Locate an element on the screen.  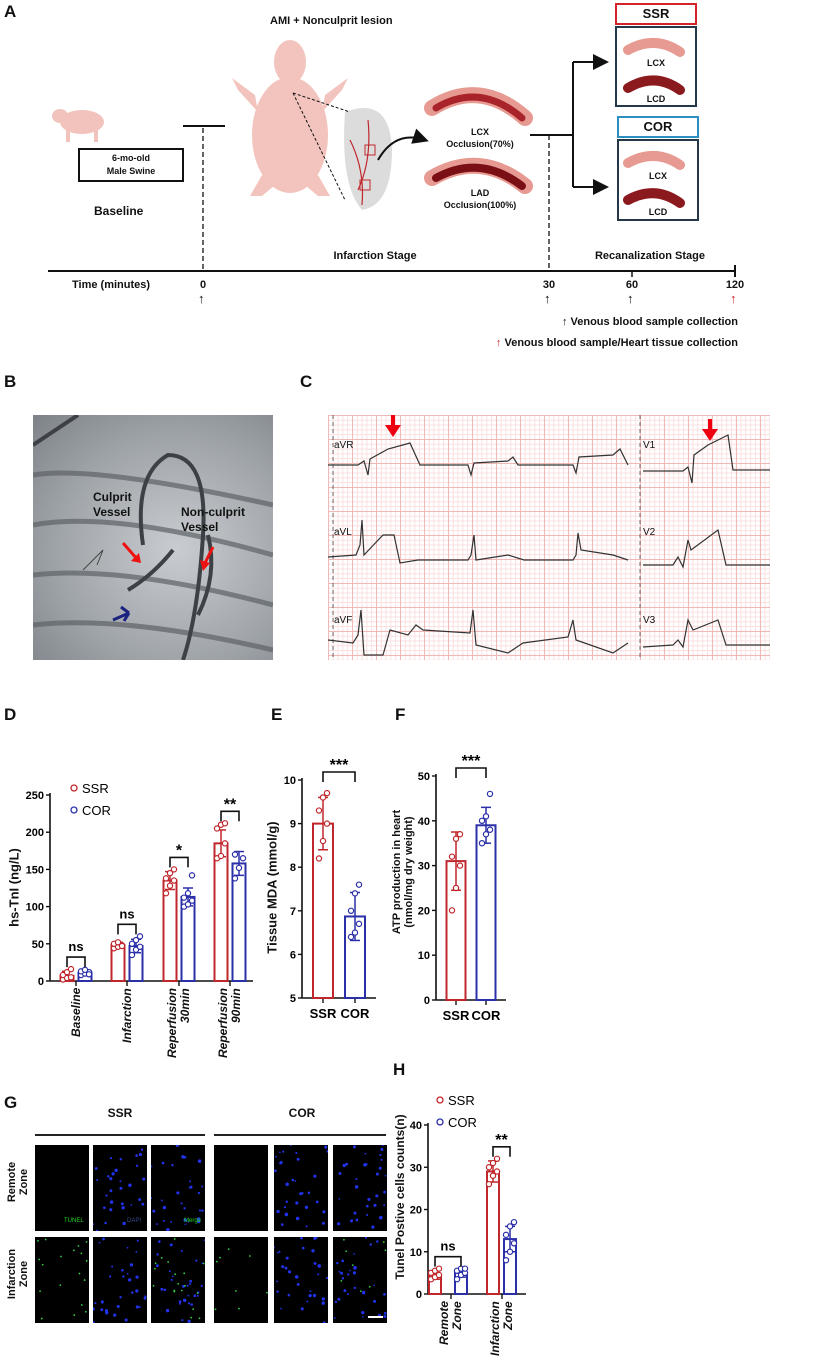
y-tick-label: 7 is located at coordinates (293, 912).